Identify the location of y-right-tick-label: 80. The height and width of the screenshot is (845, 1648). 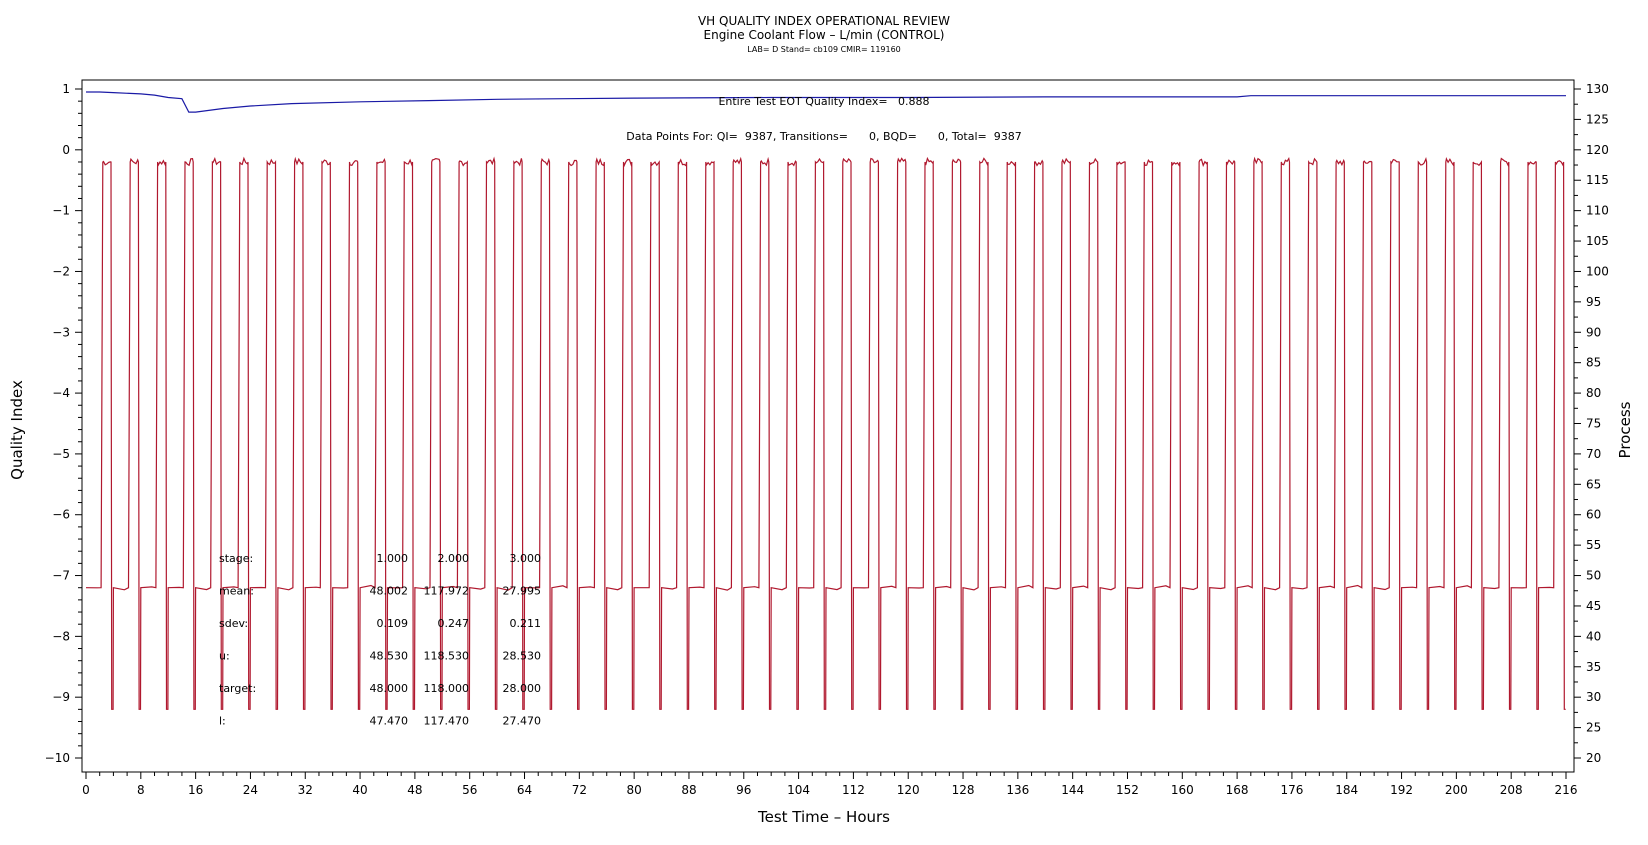
(1593, 393).